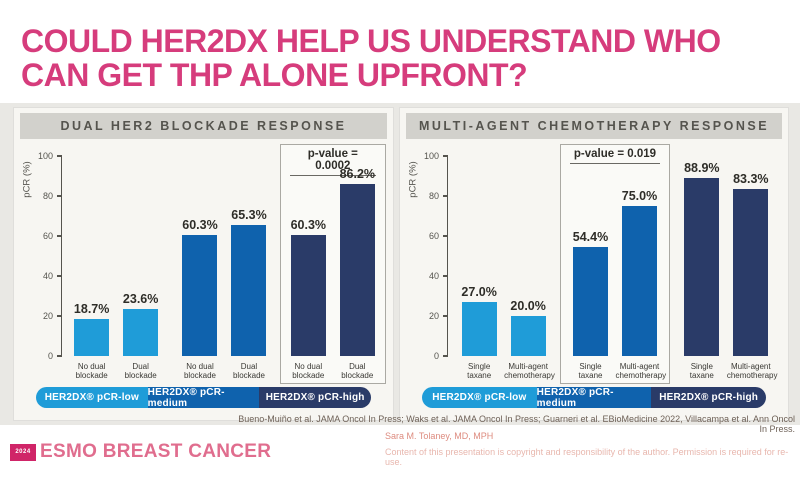 This screenshot has width=800, height=496. Describe the element at coordinates (439, 436) in the screenshot. I see `author-name: Sara M. Tolaney, MD, MPH` at that location.